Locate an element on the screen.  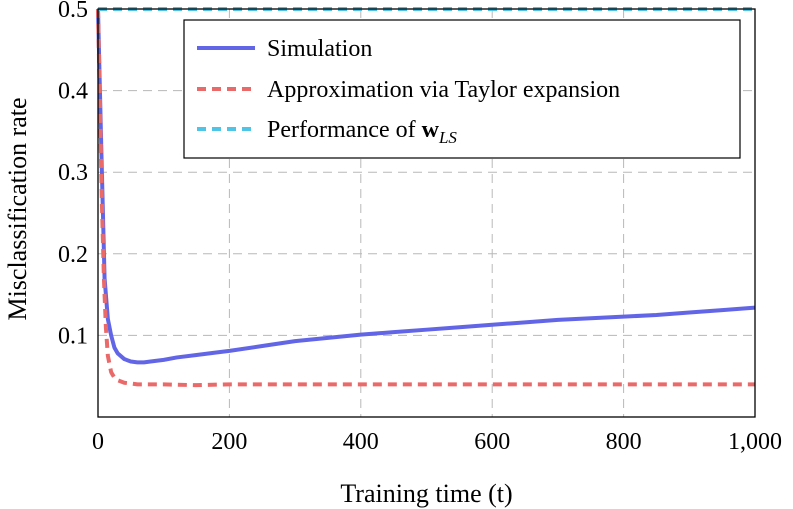
legend-label-simulation: Simulation is located at coordinates (319, 49).